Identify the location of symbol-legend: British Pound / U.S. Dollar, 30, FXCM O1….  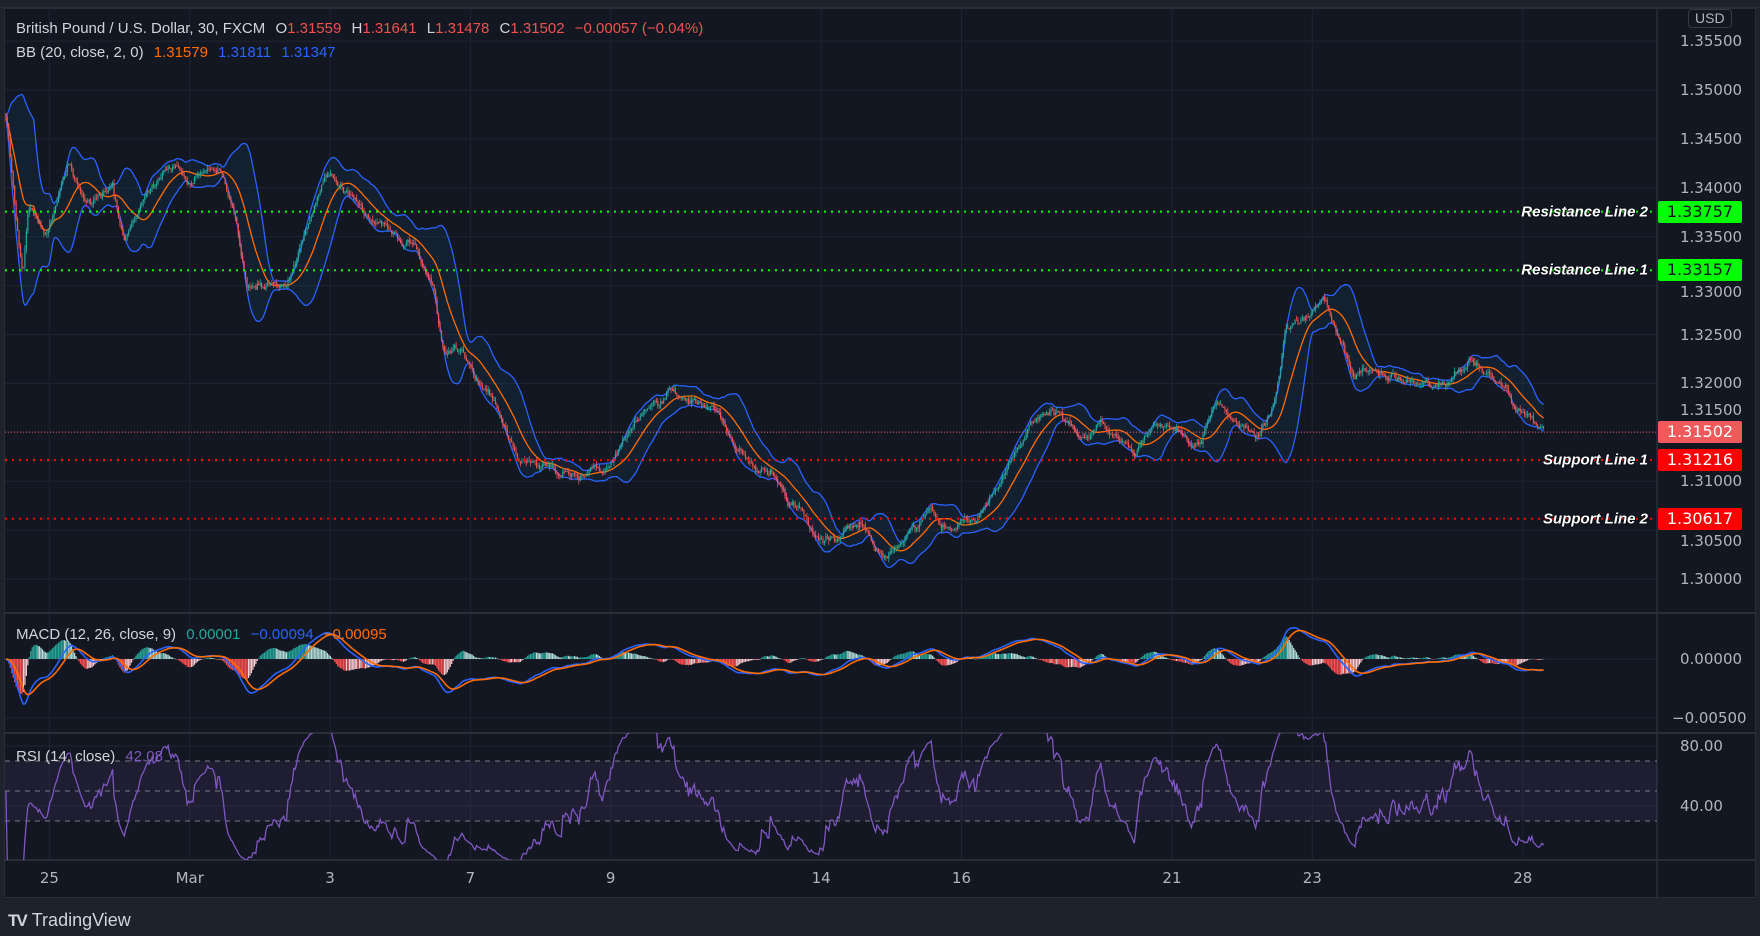
(362, 28).